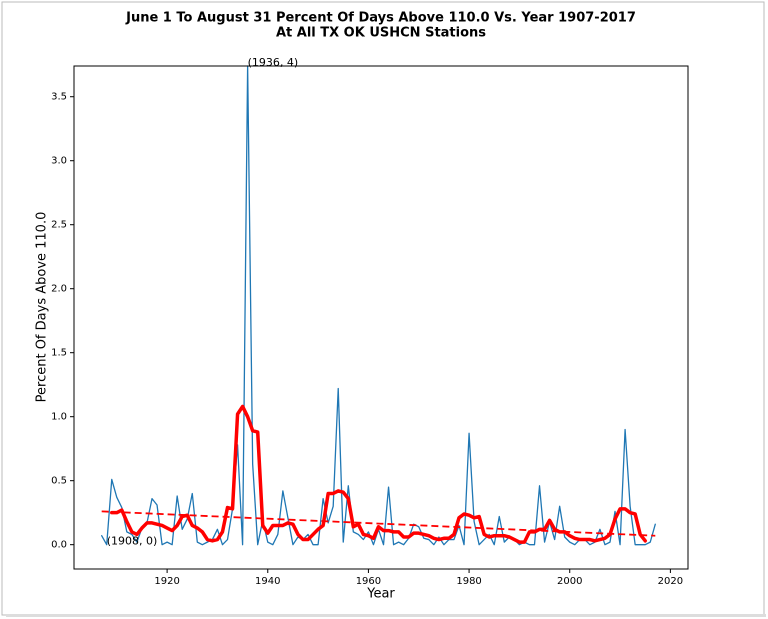 The image size is (768, 619). What do you see at coordinates (59, 545) in the screenshot?
I see `y-tick-label: 0.0` at bounding box center [59, 545].